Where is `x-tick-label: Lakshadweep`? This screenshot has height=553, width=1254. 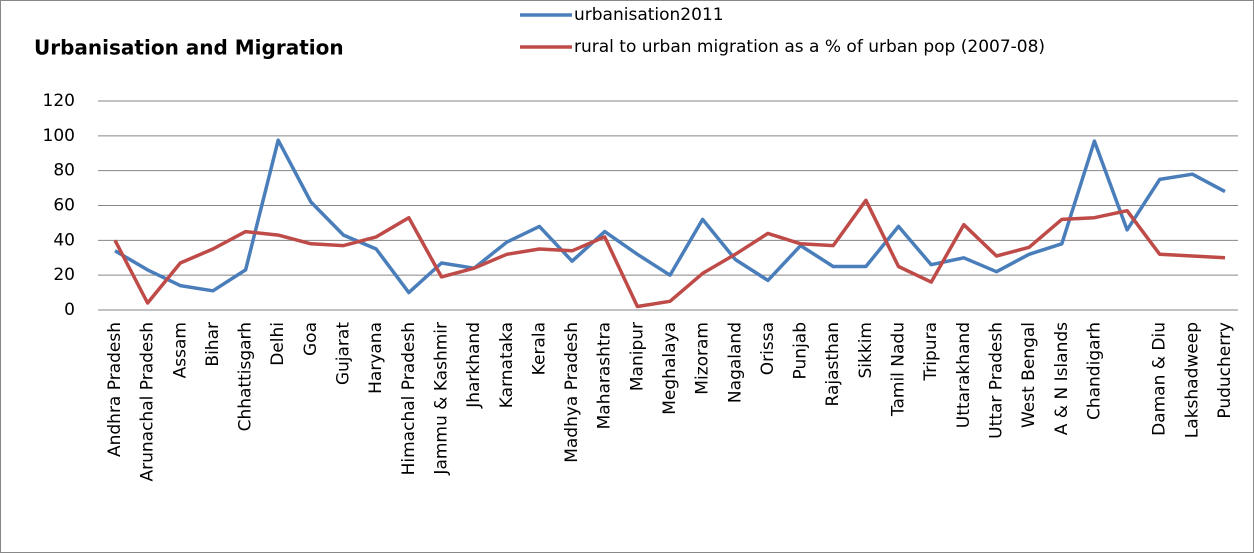
x-tick-label: Lakshadweep is located at coordinates (1192, 380).